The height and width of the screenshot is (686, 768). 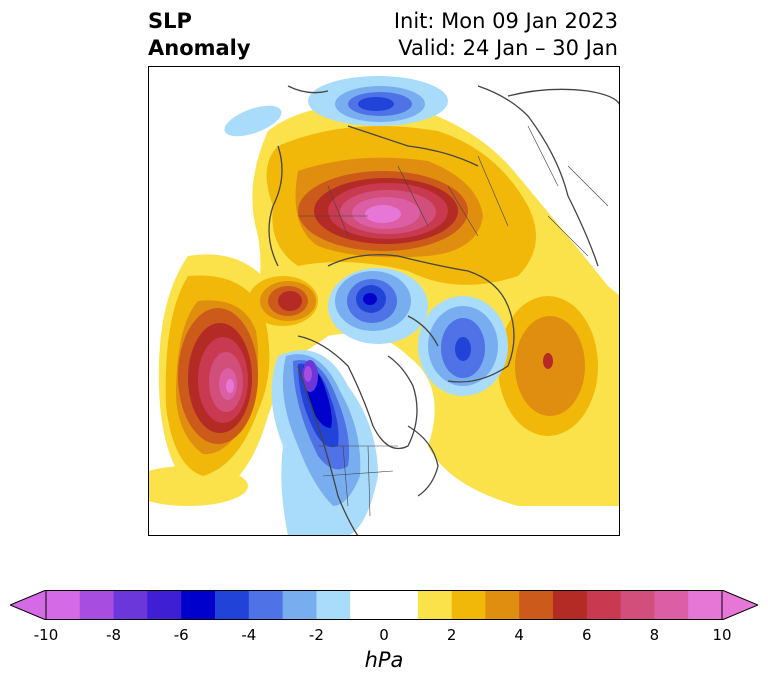 What do you see at coordinates (519, 635) in the screenshot?
I see `colorbar-tick-label: 4` at bounding box center [519, 635].